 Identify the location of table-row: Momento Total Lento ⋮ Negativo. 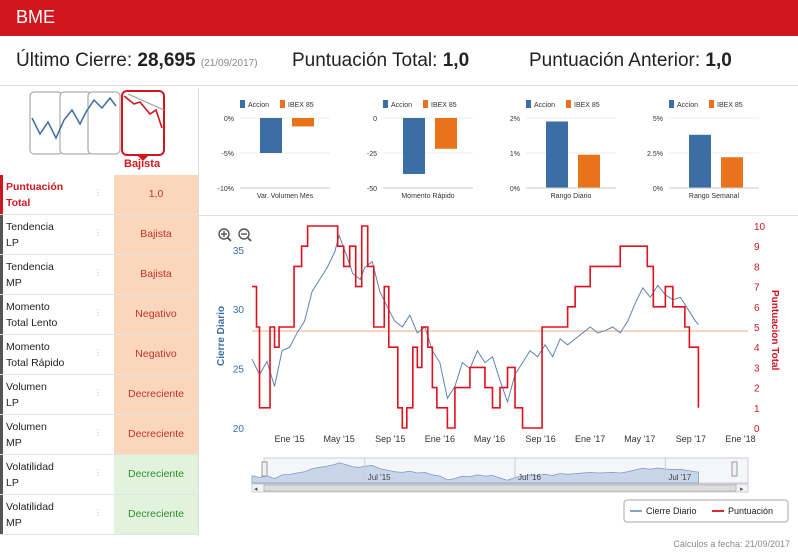
(99, 315).